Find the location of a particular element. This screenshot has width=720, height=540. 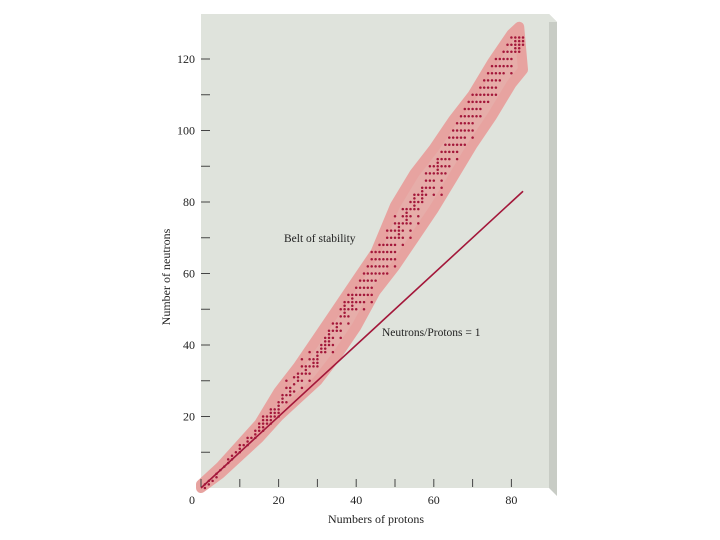

y-tick-label: 80 is located at coordinates (189, 202).